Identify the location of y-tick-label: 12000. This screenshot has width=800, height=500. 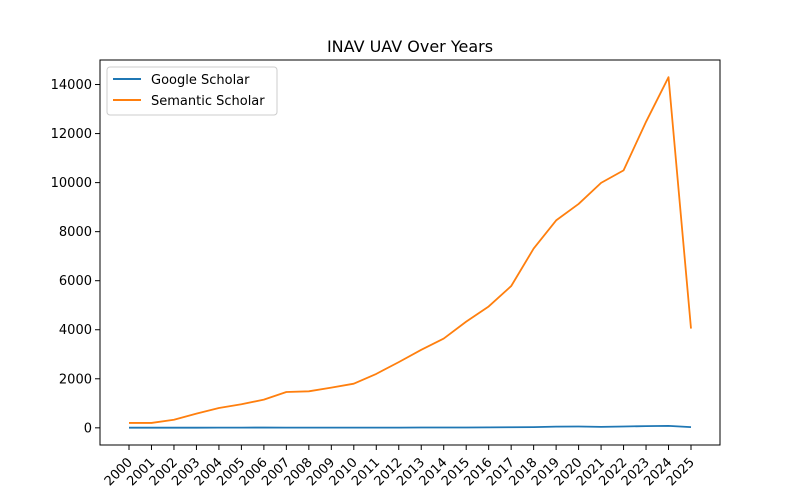
(71, 134).